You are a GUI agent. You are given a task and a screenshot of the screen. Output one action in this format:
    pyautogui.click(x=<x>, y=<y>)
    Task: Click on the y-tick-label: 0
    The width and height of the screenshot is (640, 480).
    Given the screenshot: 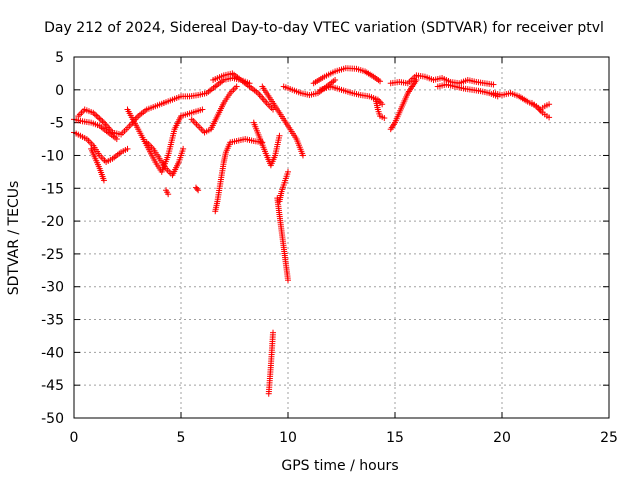 What is the action you would take?
    pyautogui.click(x=59, y=91)
    